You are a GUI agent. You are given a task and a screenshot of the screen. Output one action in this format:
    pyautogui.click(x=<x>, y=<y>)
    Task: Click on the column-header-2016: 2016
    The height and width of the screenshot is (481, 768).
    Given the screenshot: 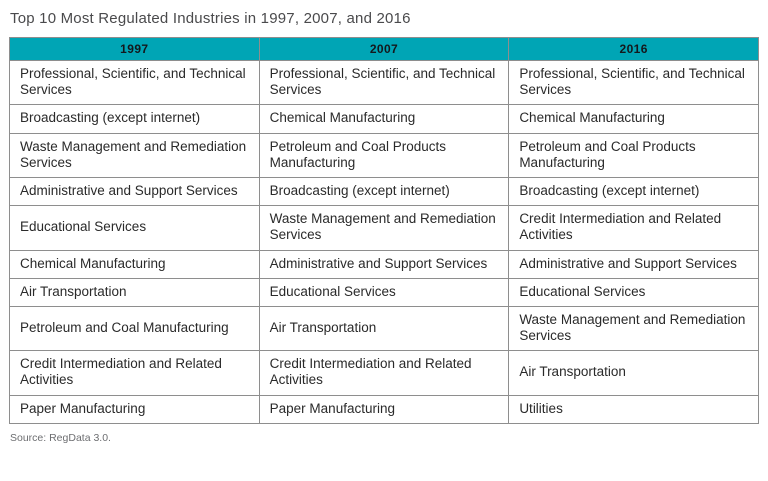 What is the action you would take?
    pyautogui.click(x=633, y=49)
    